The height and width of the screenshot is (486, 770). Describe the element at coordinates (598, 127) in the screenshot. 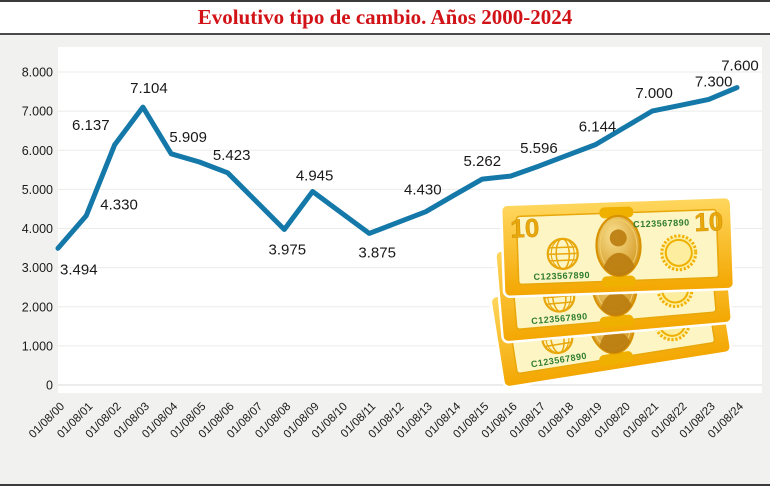

I see `point-label-6.144: 6.144` at that location.